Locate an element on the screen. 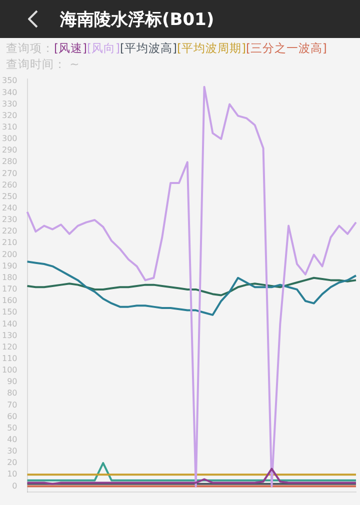 This screenshot has height=505, width=360. y-tick-label: 10 is located at coordinates (12, 474).